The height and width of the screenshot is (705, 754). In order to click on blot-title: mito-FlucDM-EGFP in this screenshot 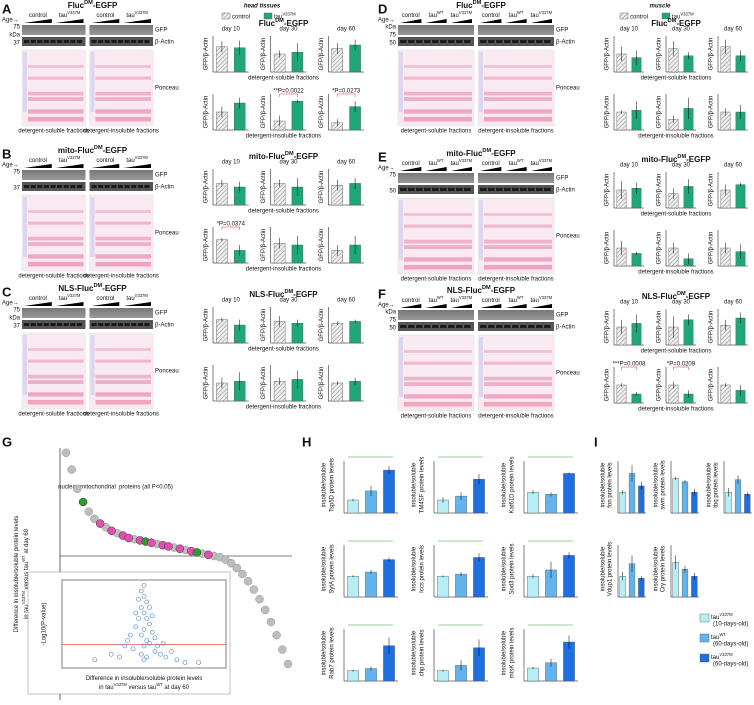, I will do `click(481, 153)`.